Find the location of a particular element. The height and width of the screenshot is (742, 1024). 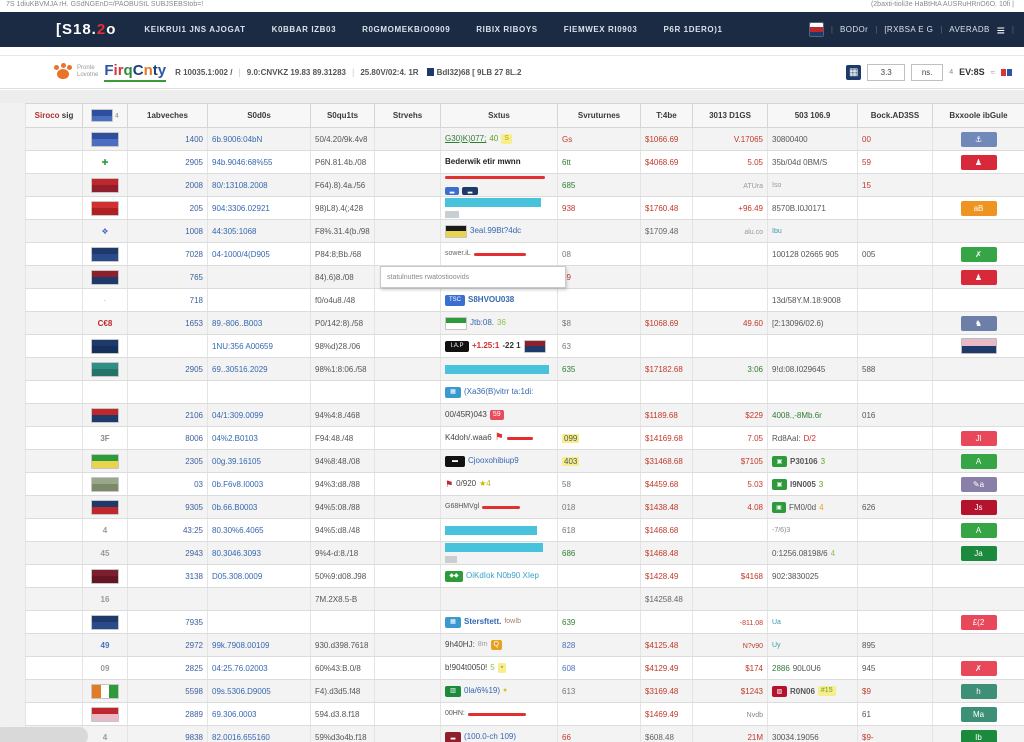

date-link: 89.-806..B003 is located at coordinates (237, 323).